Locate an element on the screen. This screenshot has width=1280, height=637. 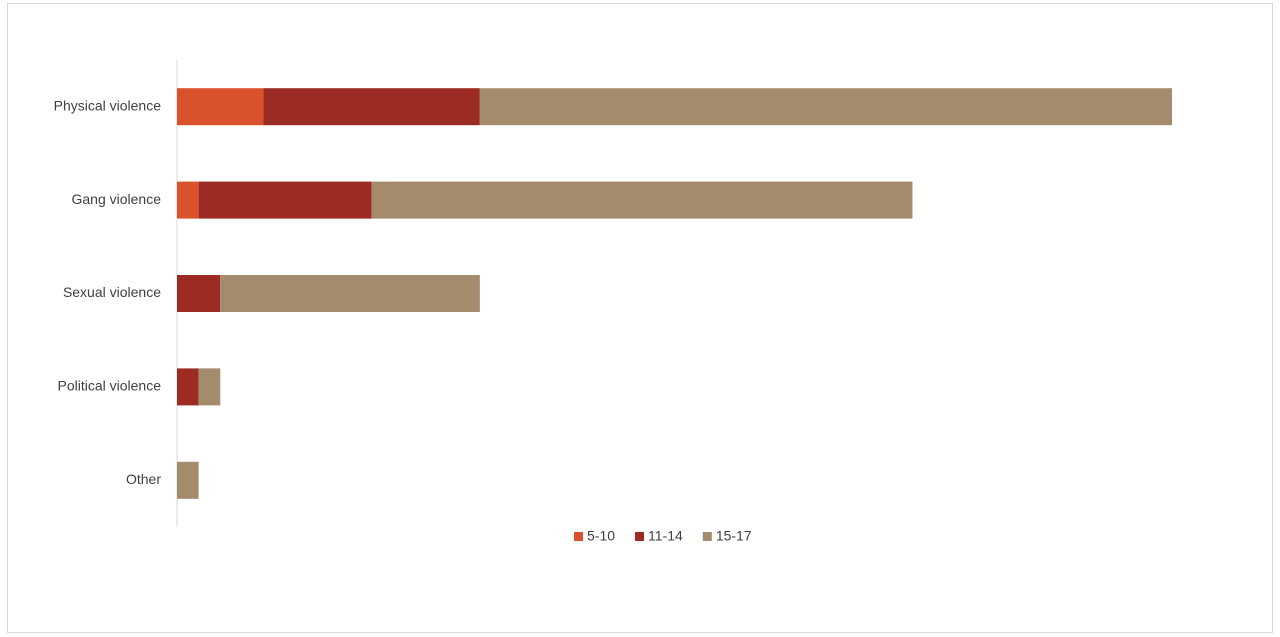
y-tick-label: Sexual violence is located at coordinates (112, 292).